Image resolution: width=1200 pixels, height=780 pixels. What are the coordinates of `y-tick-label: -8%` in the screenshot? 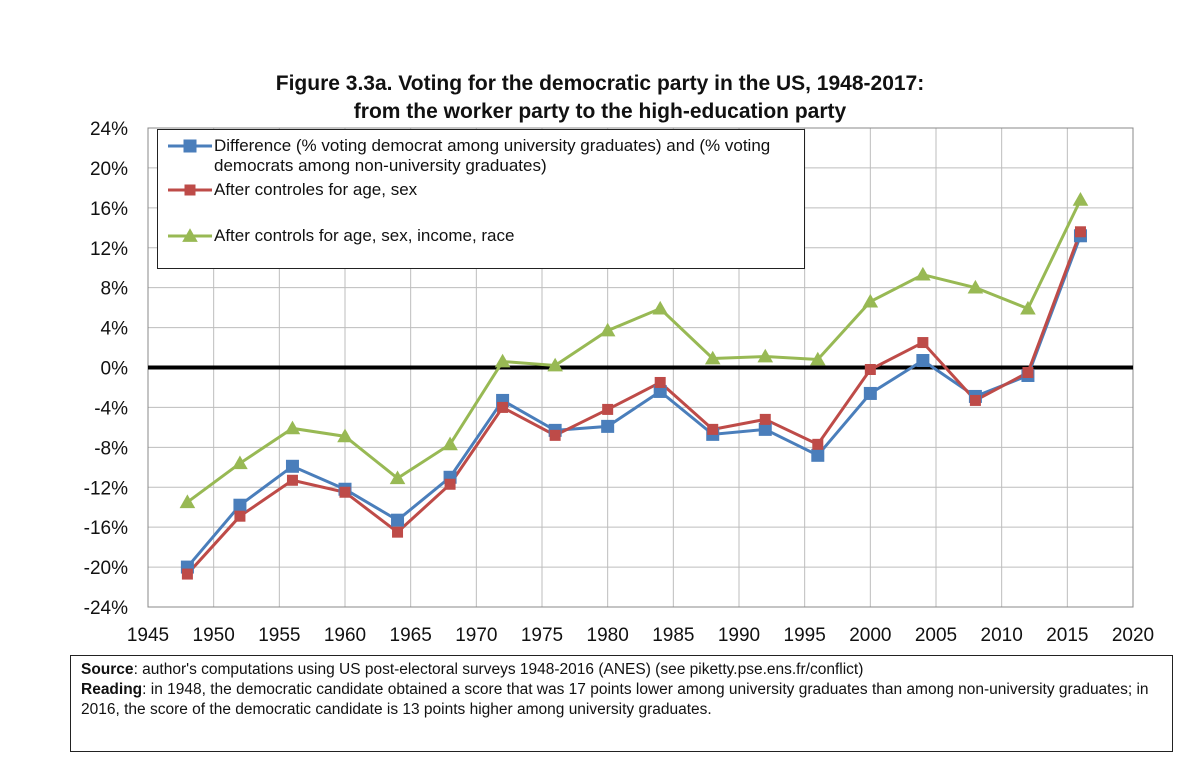 It's located at (111, 448).